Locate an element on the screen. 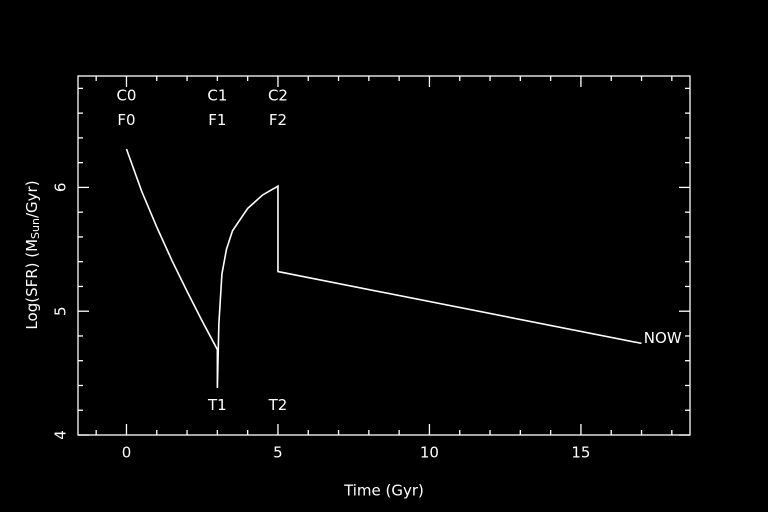 The image size is (768, 512). x-tick-label: 5 is located at coordinates (278, 453).